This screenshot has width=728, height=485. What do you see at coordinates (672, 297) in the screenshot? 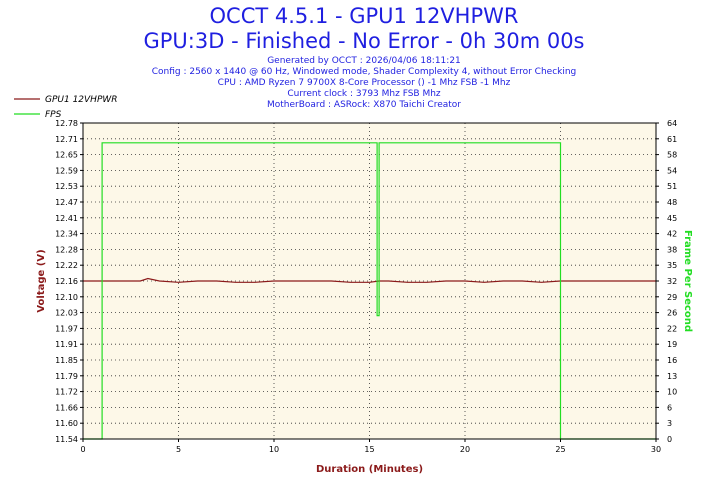
I see `y2-tick-label: 29` at bounding box center [672, 297].